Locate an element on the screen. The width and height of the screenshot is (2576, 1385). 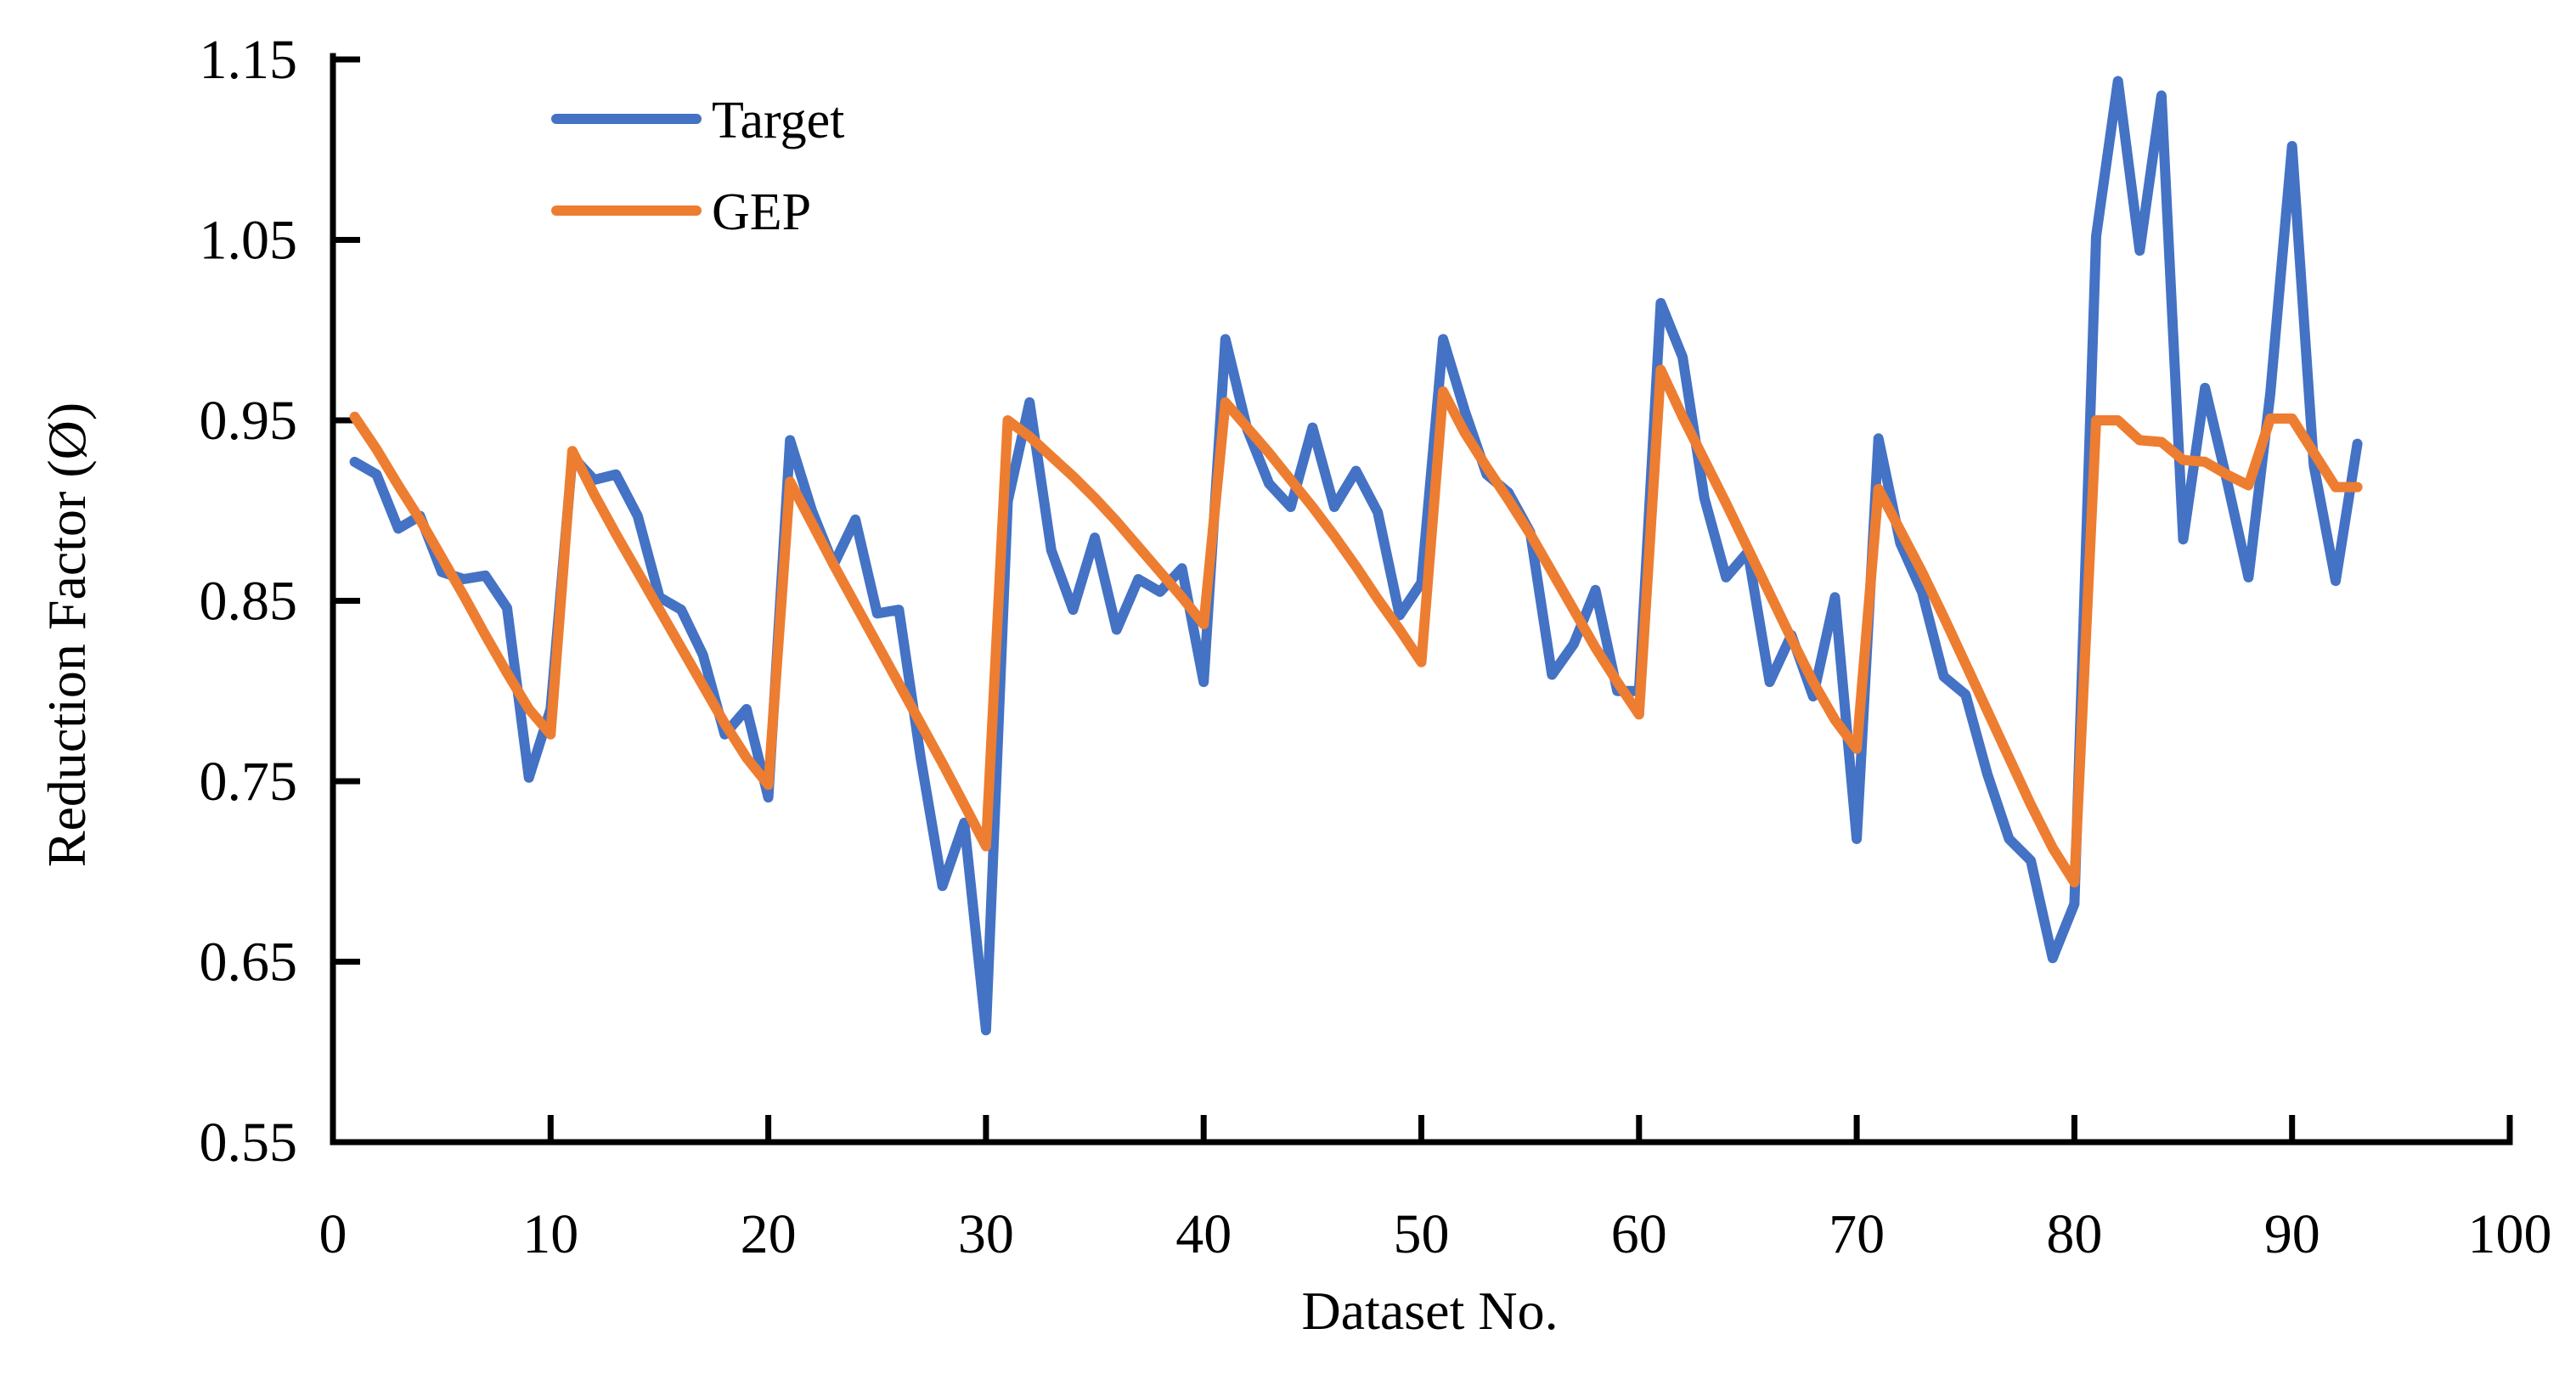
y-tick-label: 0.55 is located at coordinates (249, 1143).